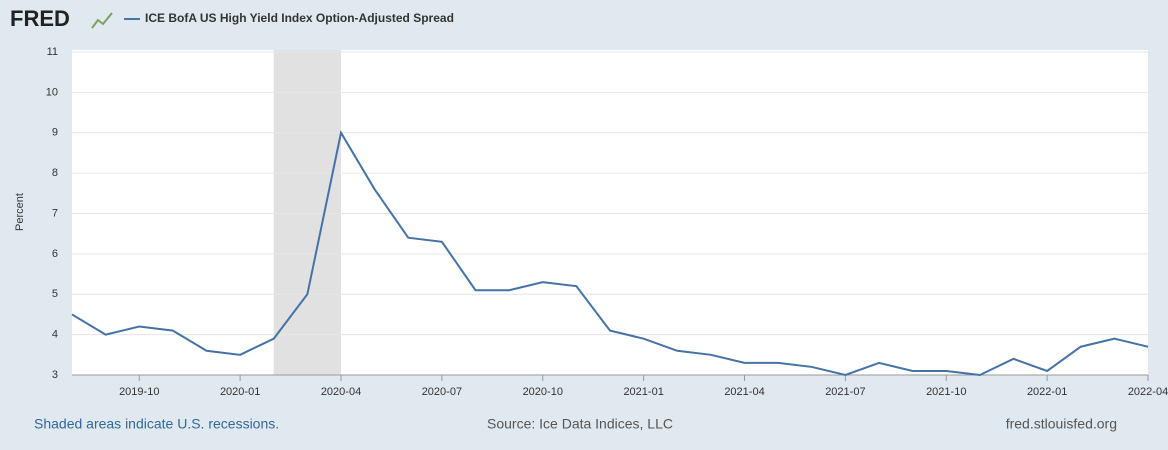 The width and height of the screenshot is (1168, 450). What do you see at coordinates (55, 173) in the screenshot?
I see `y-tick-label: 8` at bounding box center [55, 173].